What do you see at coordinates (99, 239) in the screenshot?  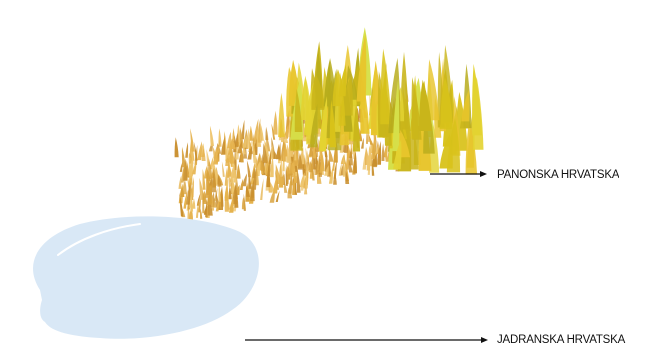 I see `water-highlight` at bounding box center [99, 239].